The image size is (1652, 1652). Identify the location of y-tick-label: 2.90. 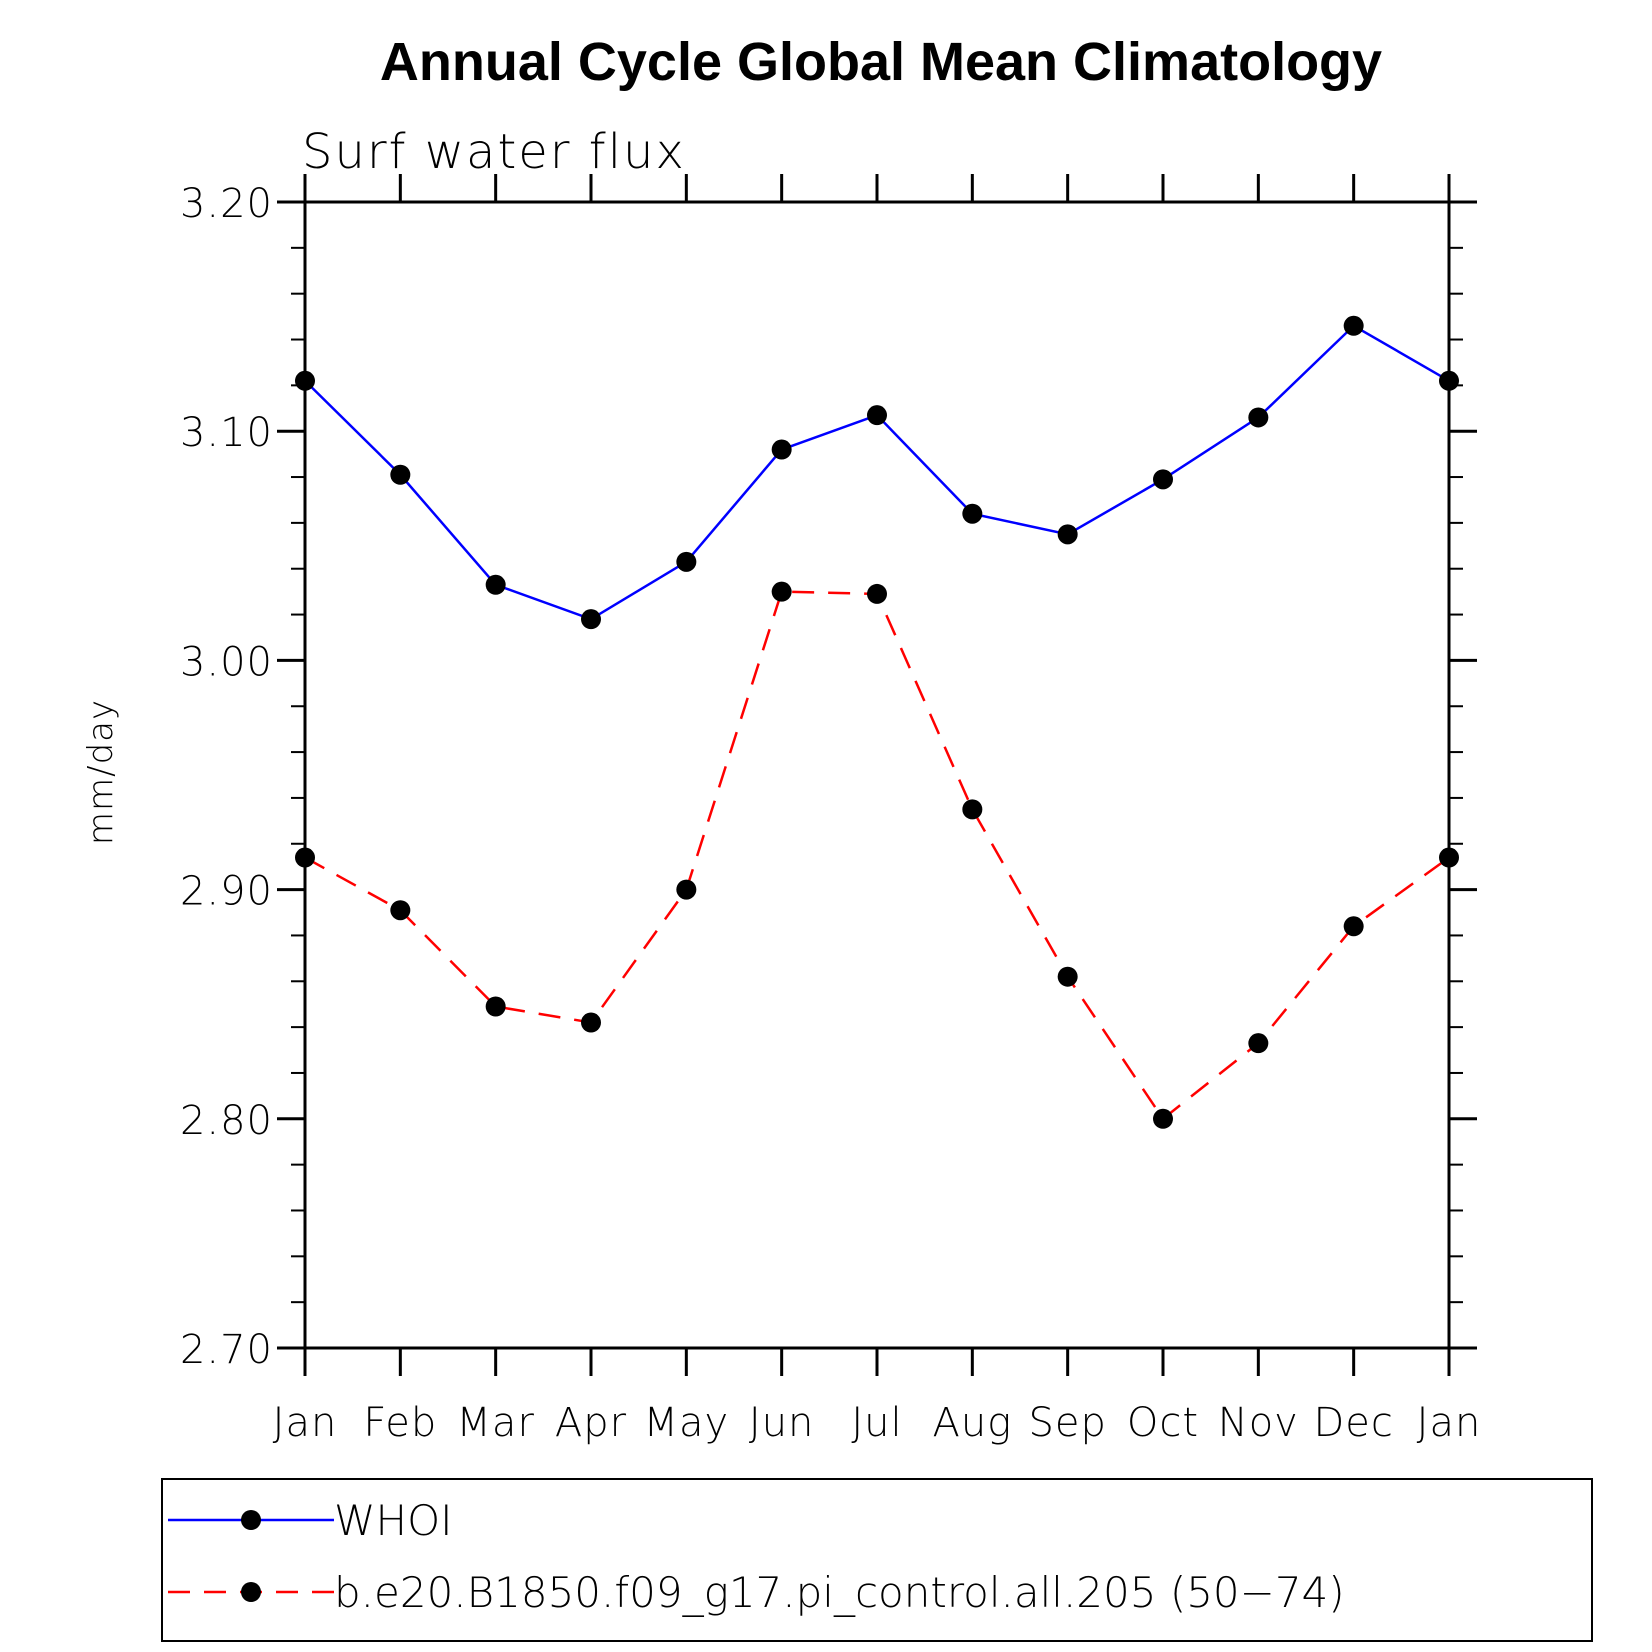
(226, 892).